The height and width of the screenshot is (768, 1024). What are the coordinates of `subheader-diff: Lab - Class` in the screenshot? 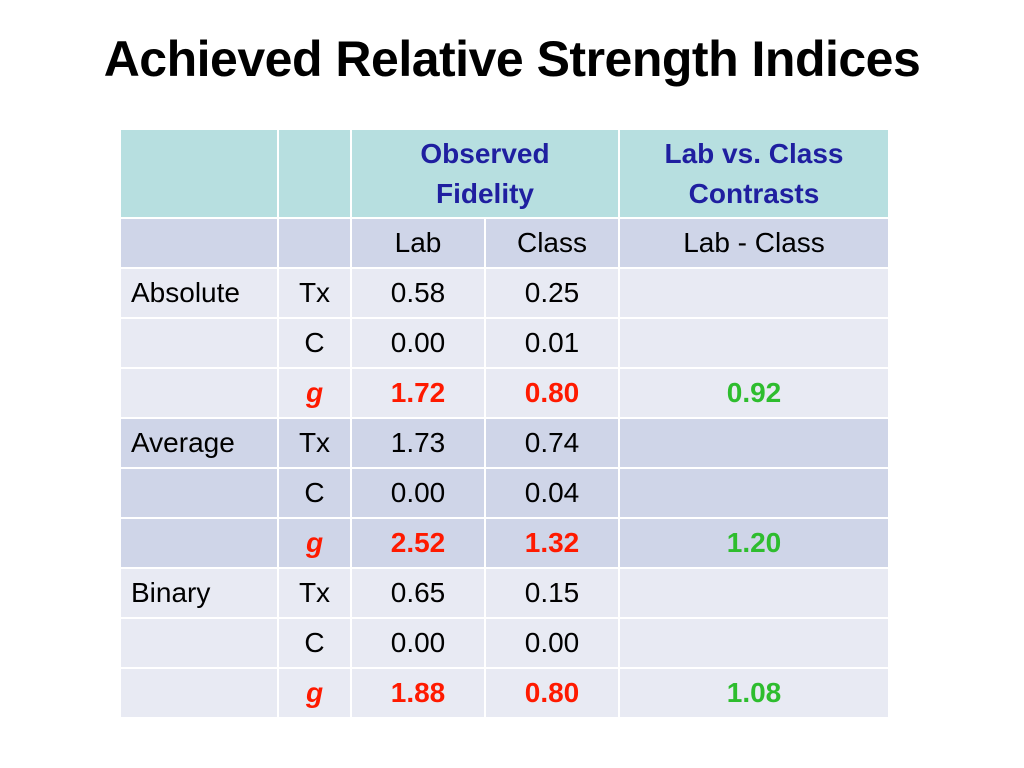 It's located at (754, 243).